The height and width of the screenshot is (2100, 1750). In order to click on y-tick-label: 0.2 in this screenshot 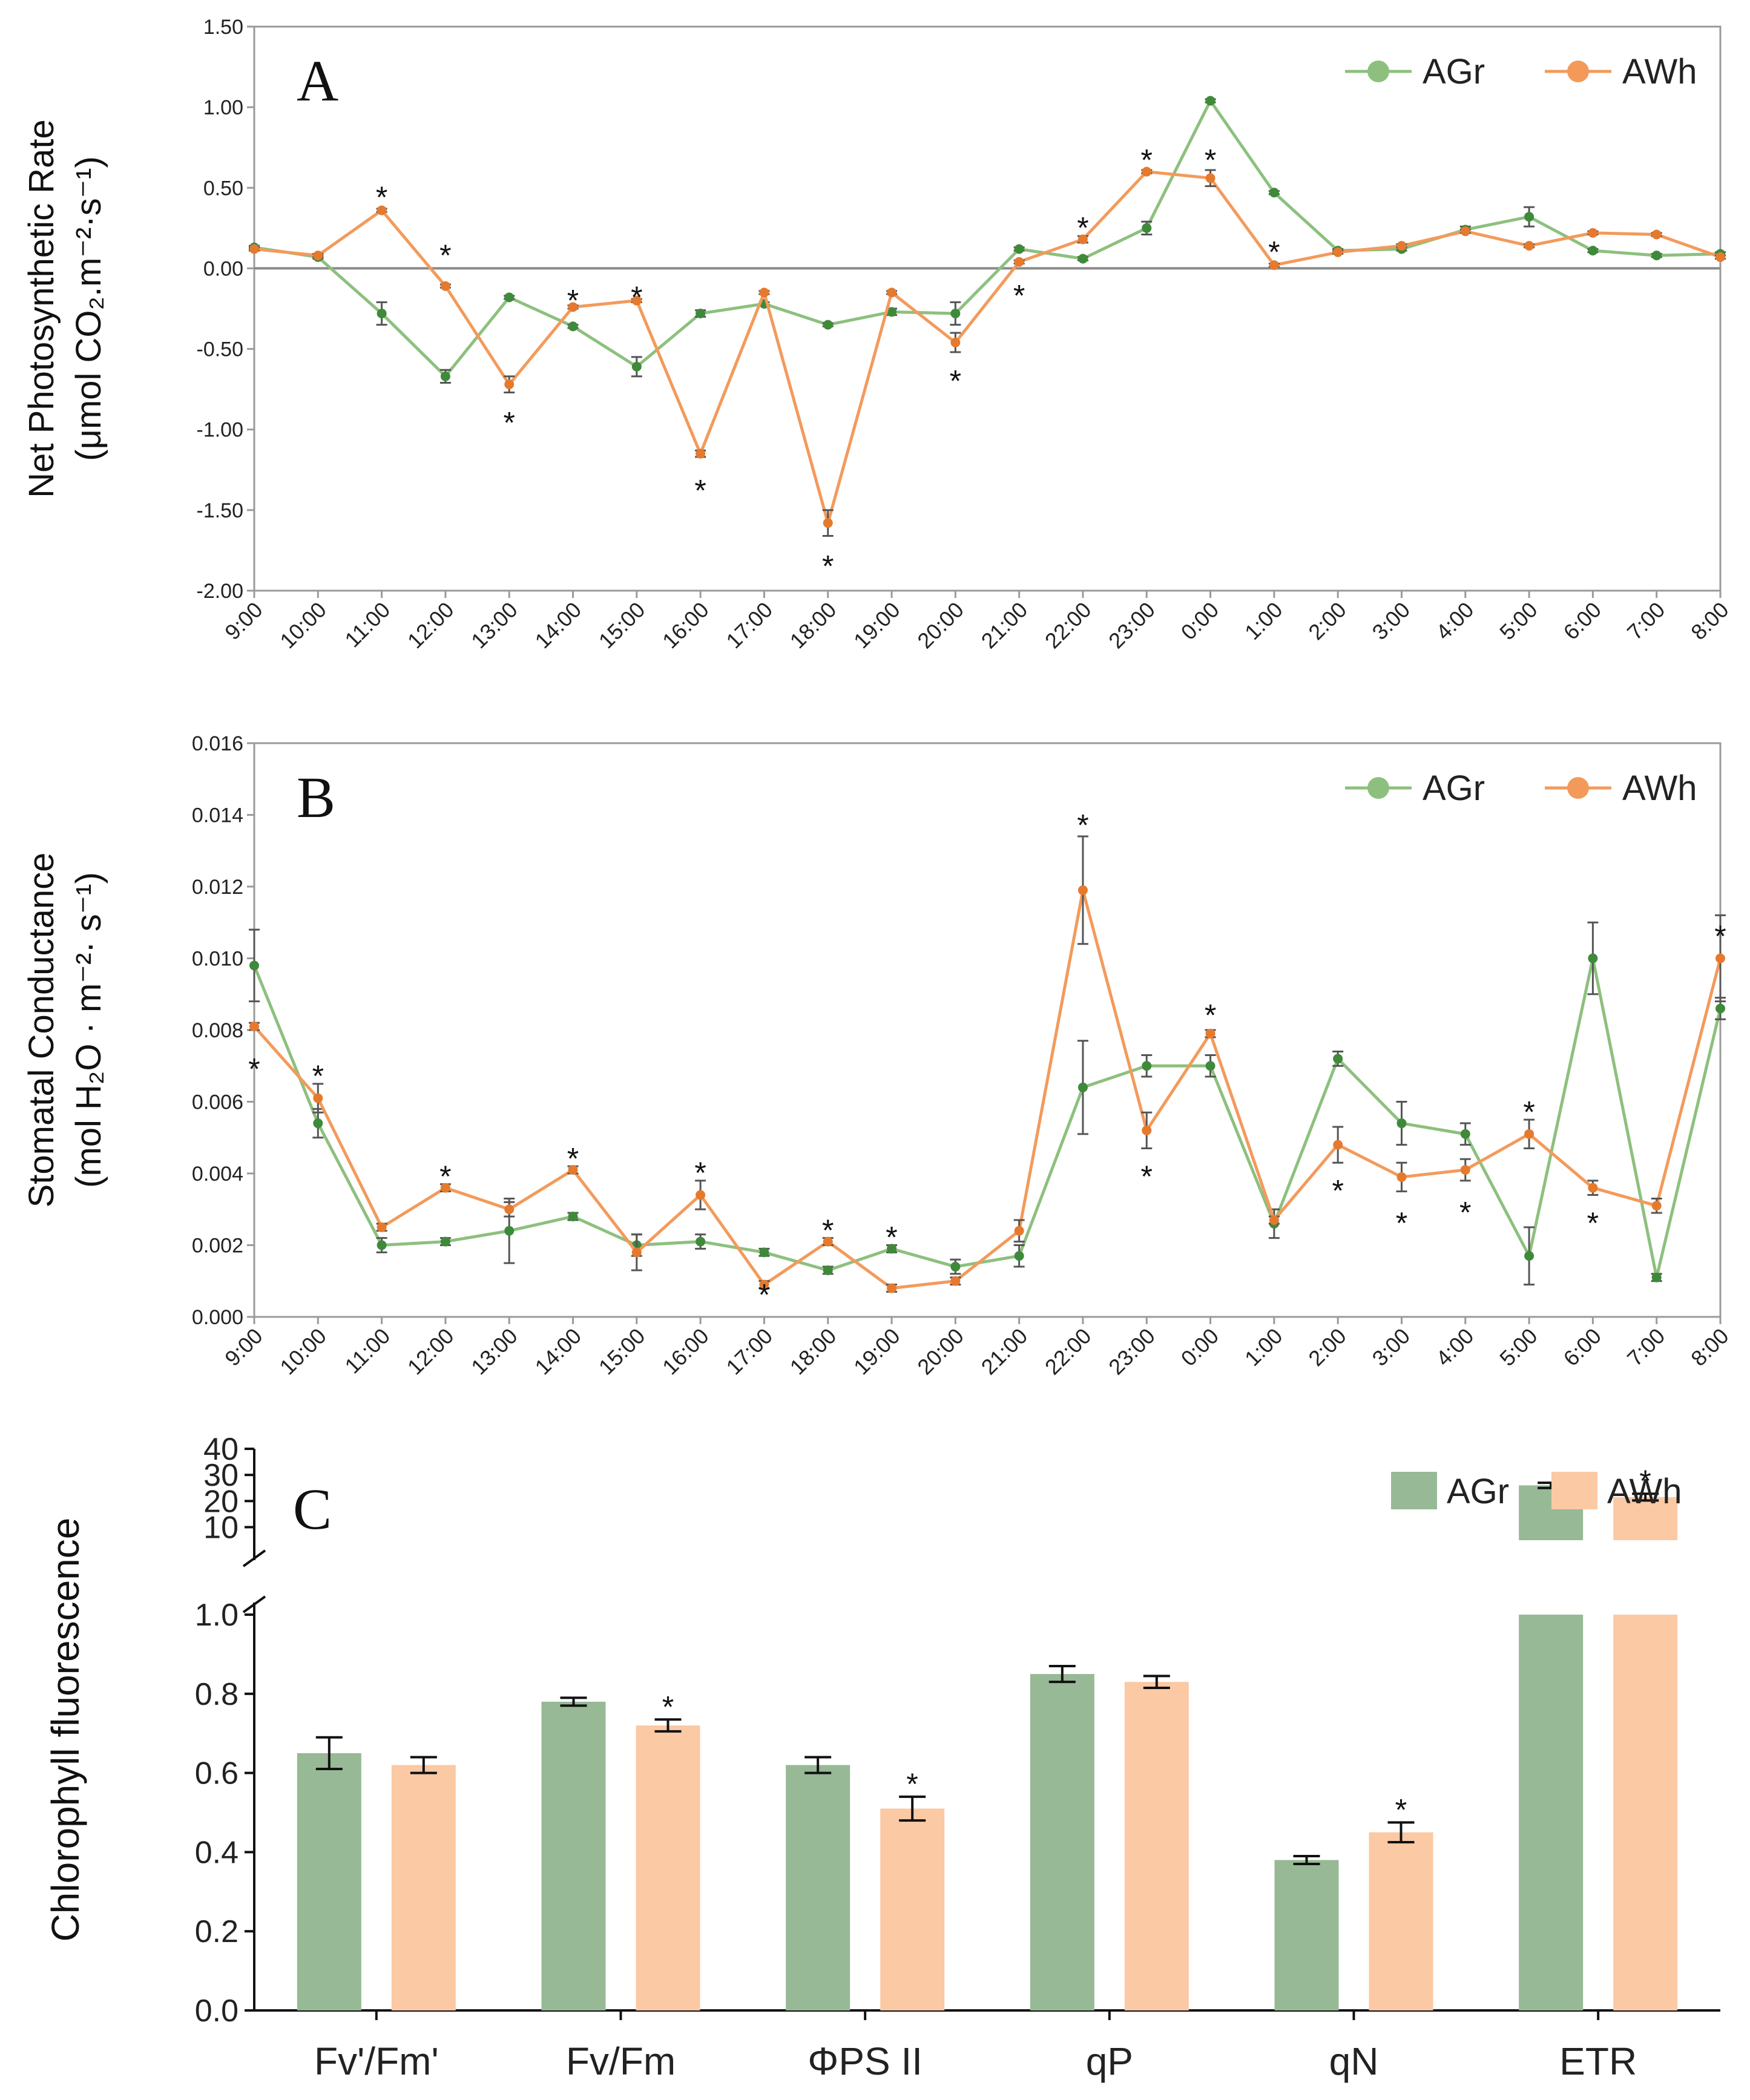, I will do `click(216, 1931)`.